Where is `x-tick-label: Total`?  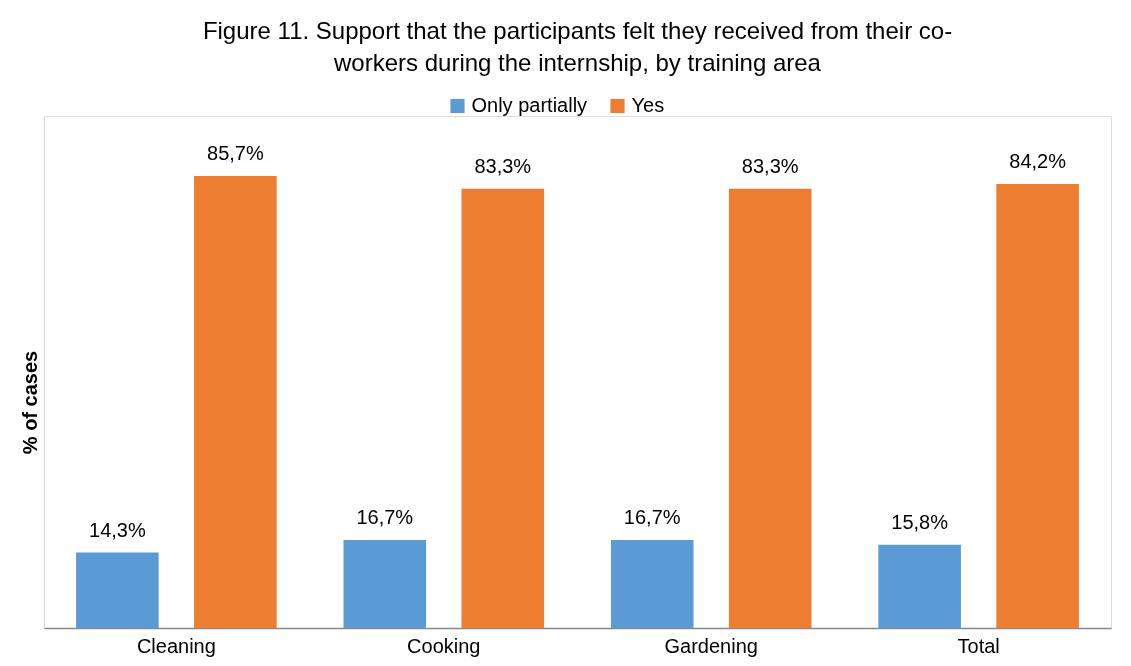 x-tick-label: Total is located at coordinates (978, 645).